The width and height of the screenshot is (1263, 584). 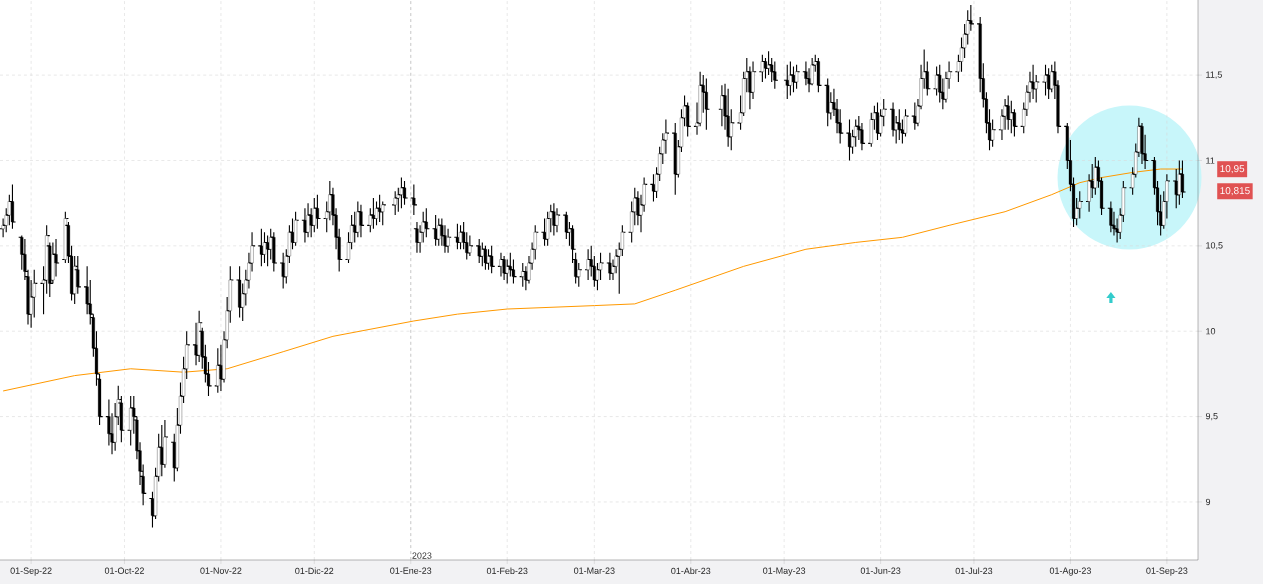 What do you see at coordinates (784, 571) in the screenshot?
I see `x-tick-label: 01-May-23` at bounding box center [784, 571].